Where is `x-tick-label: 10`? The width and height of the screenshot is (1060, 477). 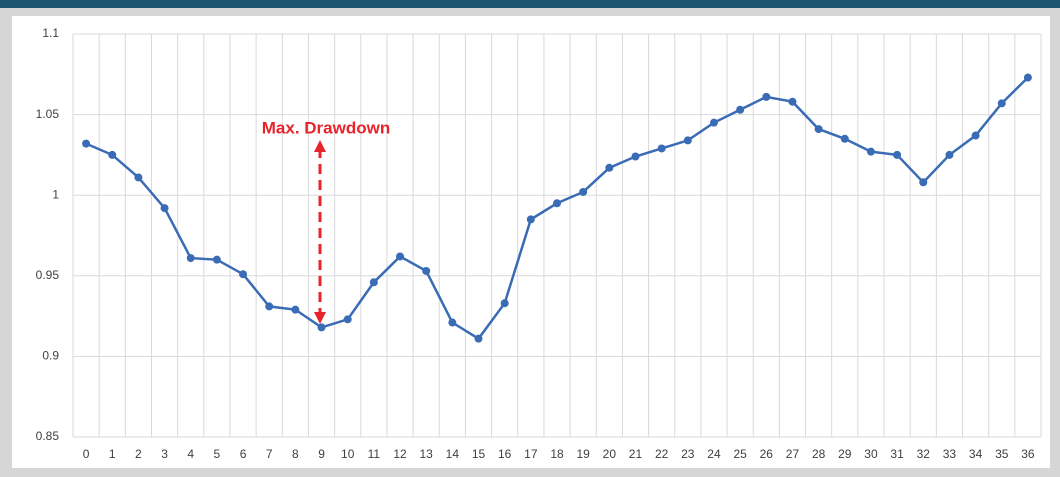 x-tick-label: 10 is located at coordinates (348, 454).